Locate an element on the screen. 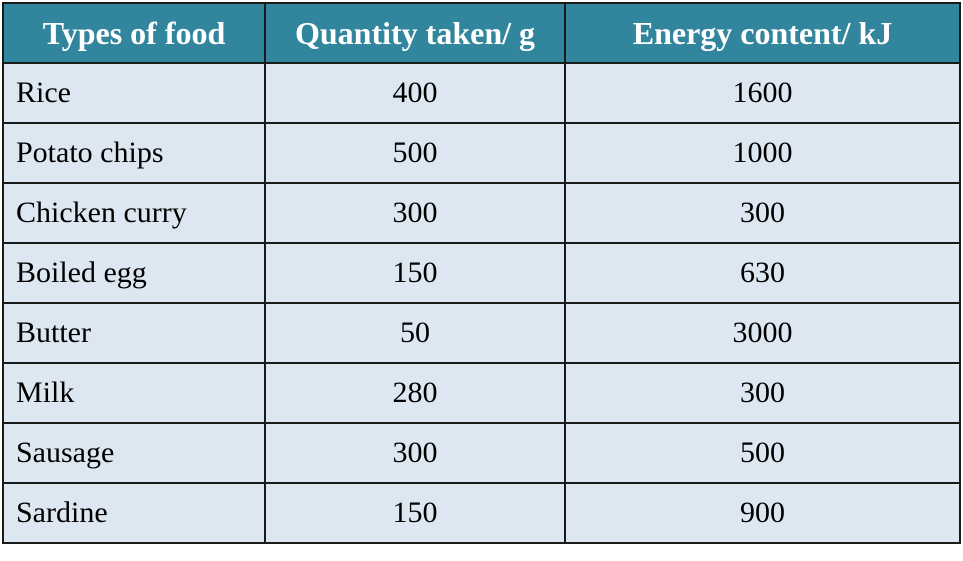 This screenshot has height=561, width=963. quantity-cell: 500 is located at coordinates (415, 153).